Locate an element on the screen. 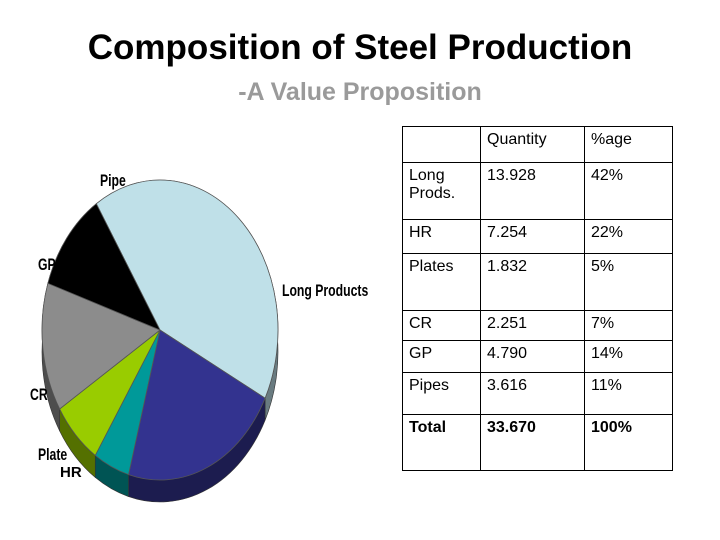  header-cell-percentage: %age is located at coordinates (628, 144).